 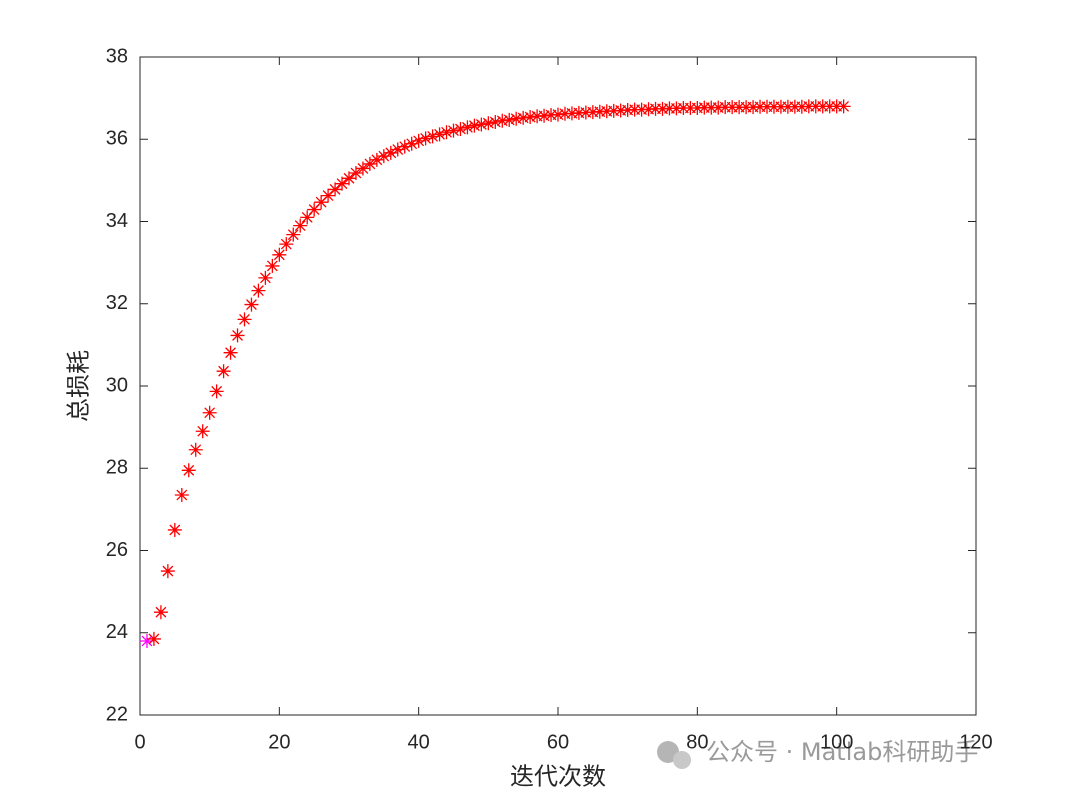 I want to click on x-tick-label: 60, so click(x=558, y=742).